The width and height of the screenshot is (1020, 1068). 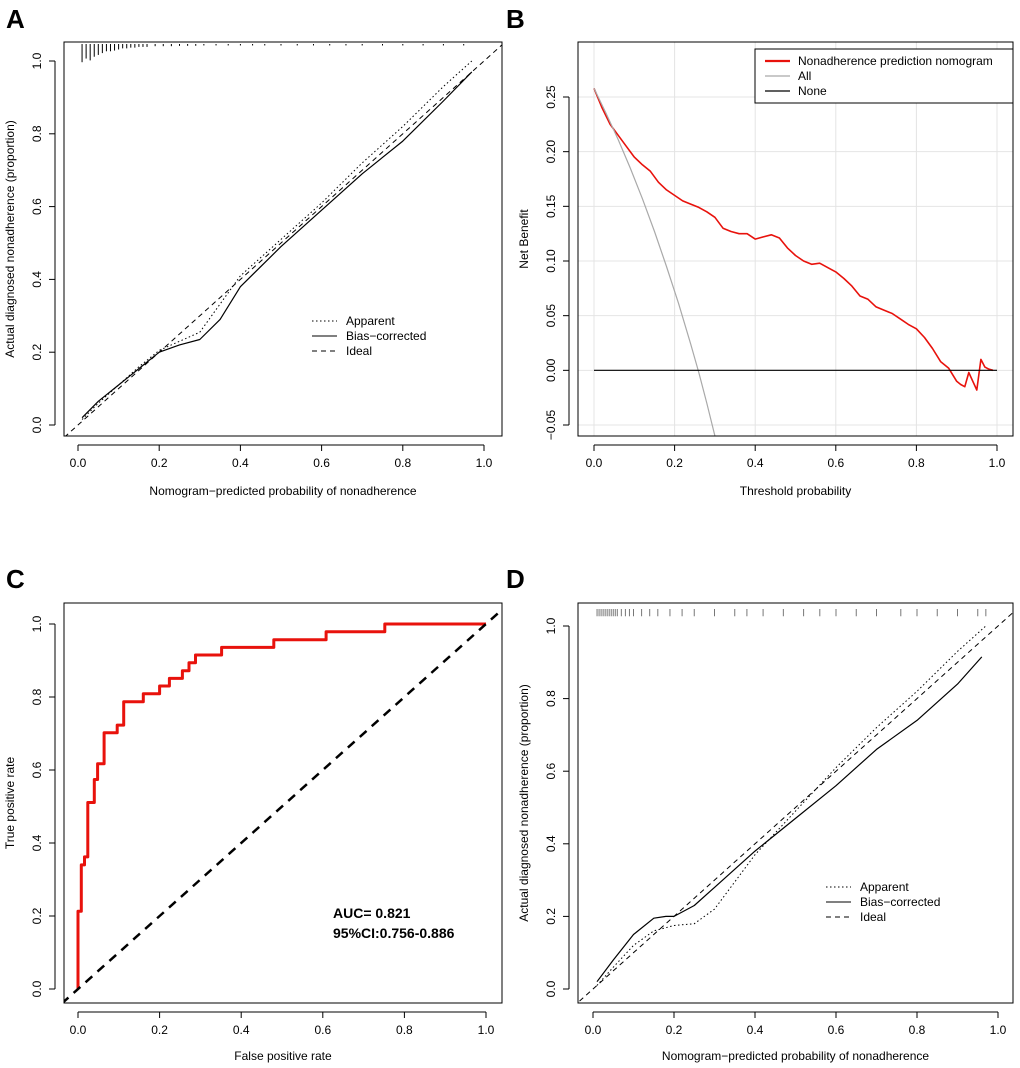 I want to click on y-tick-label: −0.05, so click(x=551, y=424).